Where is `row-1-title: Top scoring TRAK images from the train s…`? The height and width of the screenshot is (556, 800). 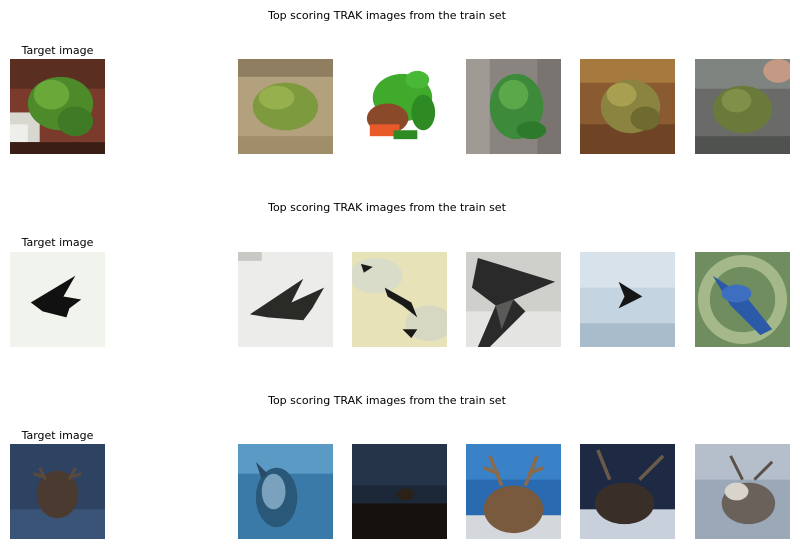
row-1-title: Top scoring TRAK images from the train s… is located at coordinates (387, 15).